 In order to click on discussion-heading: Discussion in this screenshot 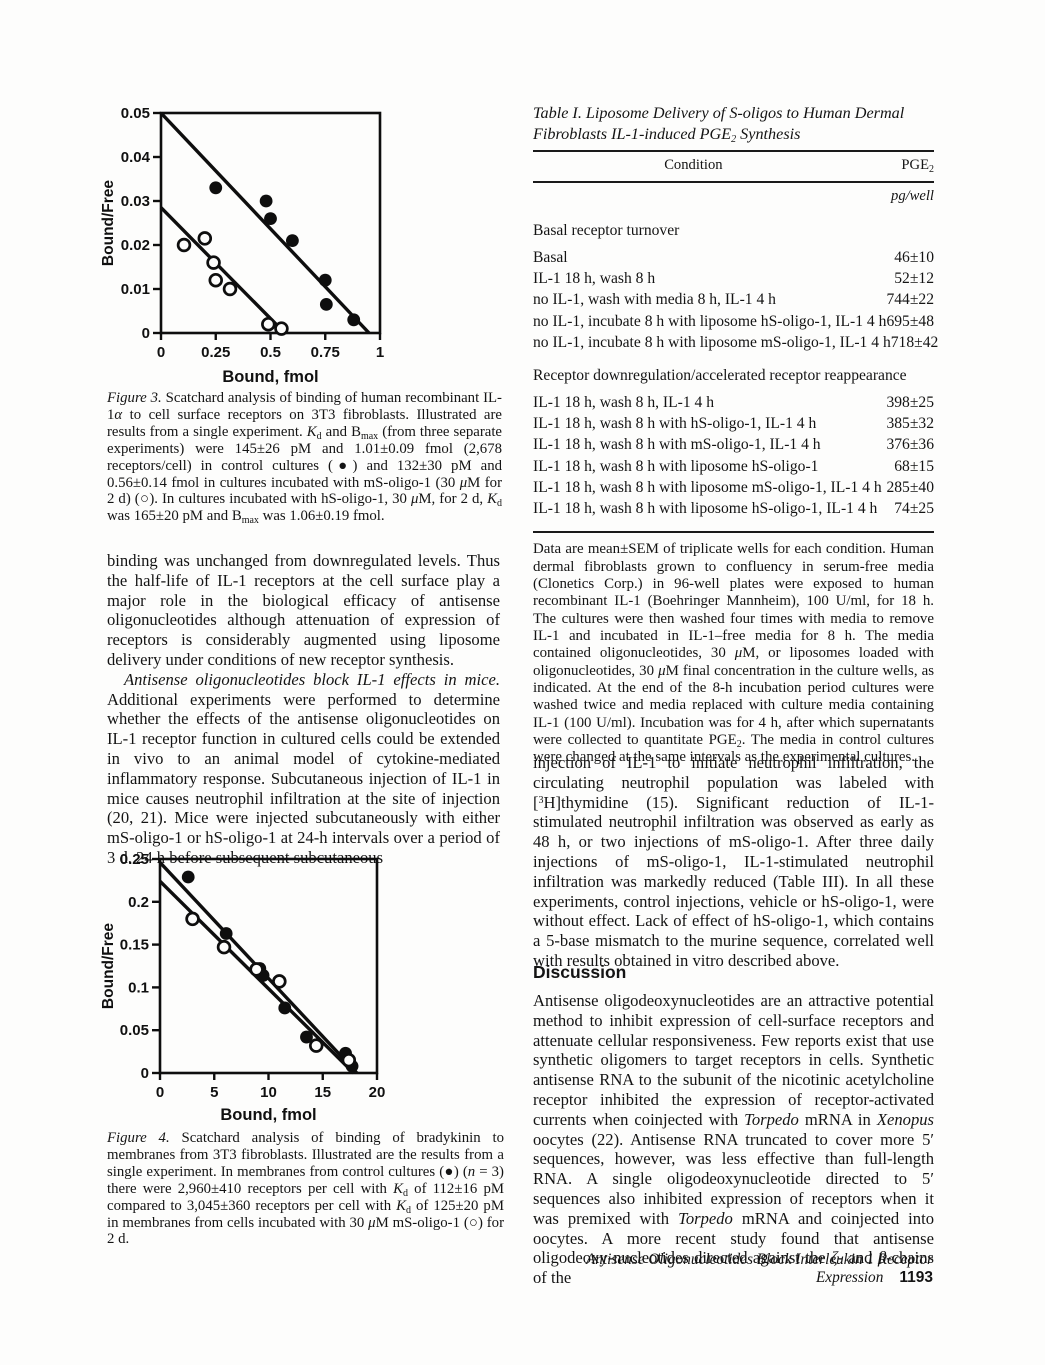, I will do `click(580, 972)`.